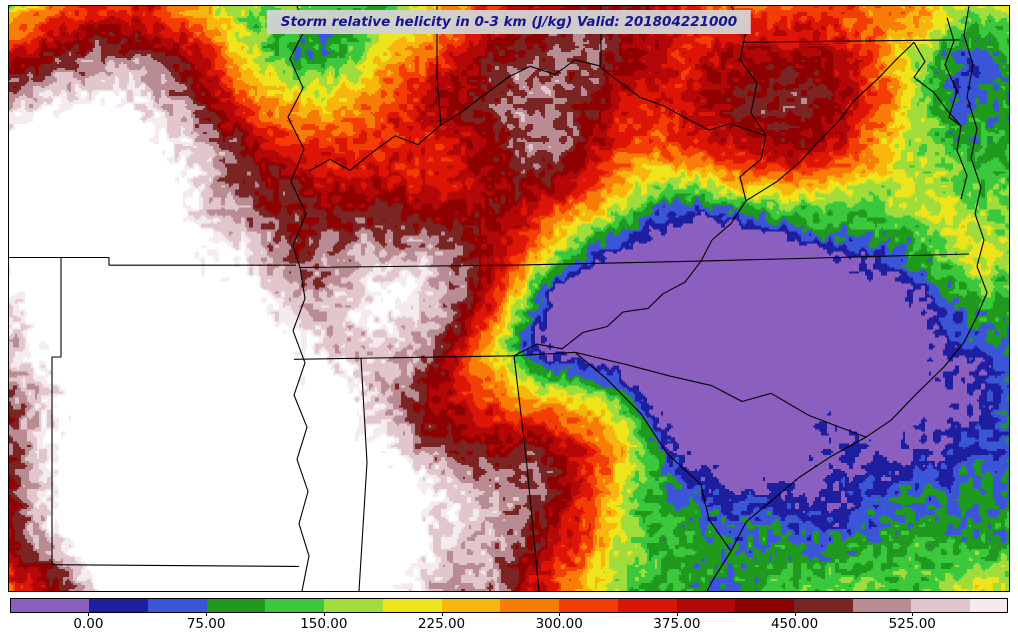 This screenshot has height=633, width=1018. I want to click on colorbar-tick-label: 0.00, so click(88, 624).